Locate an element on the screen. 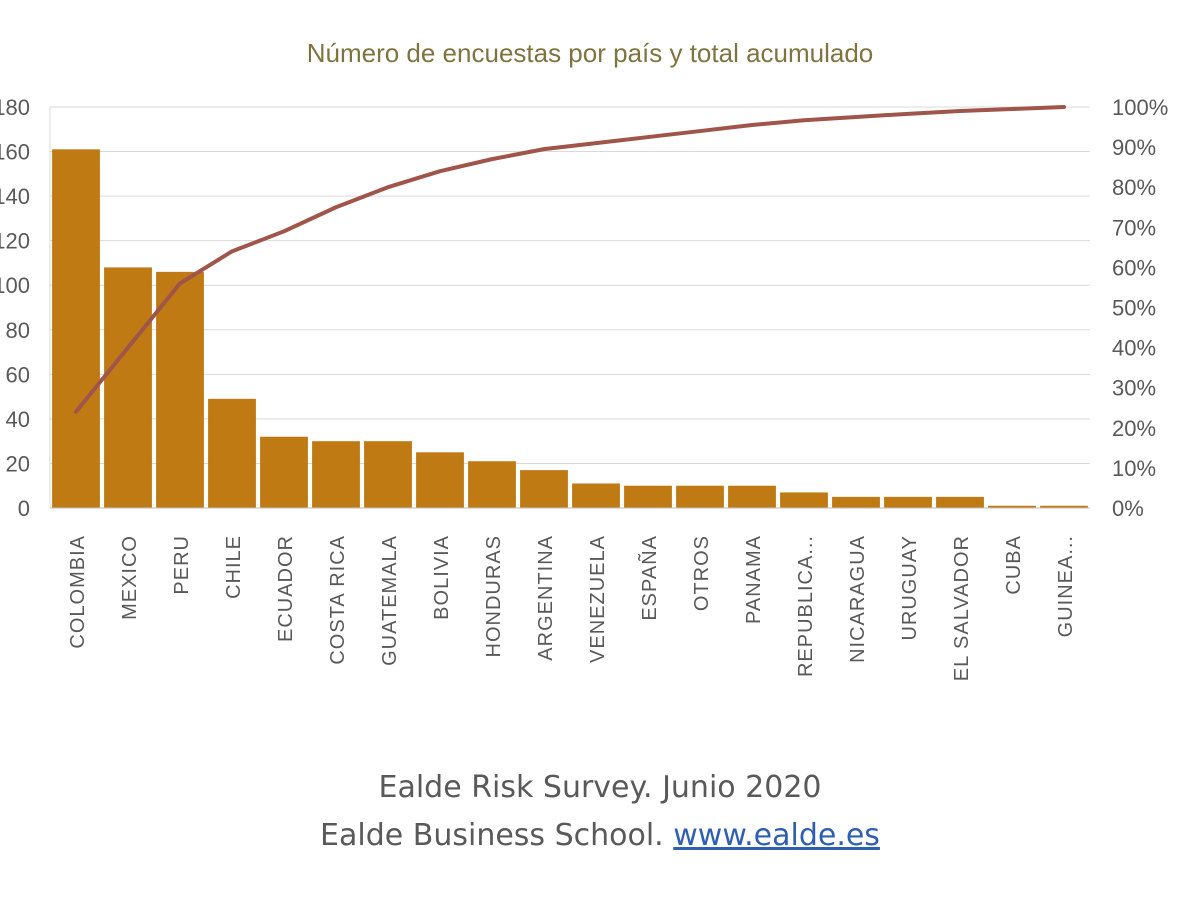  caption-school: Ealde Business School. www.ealde.es is located at coordinates (600, 835).